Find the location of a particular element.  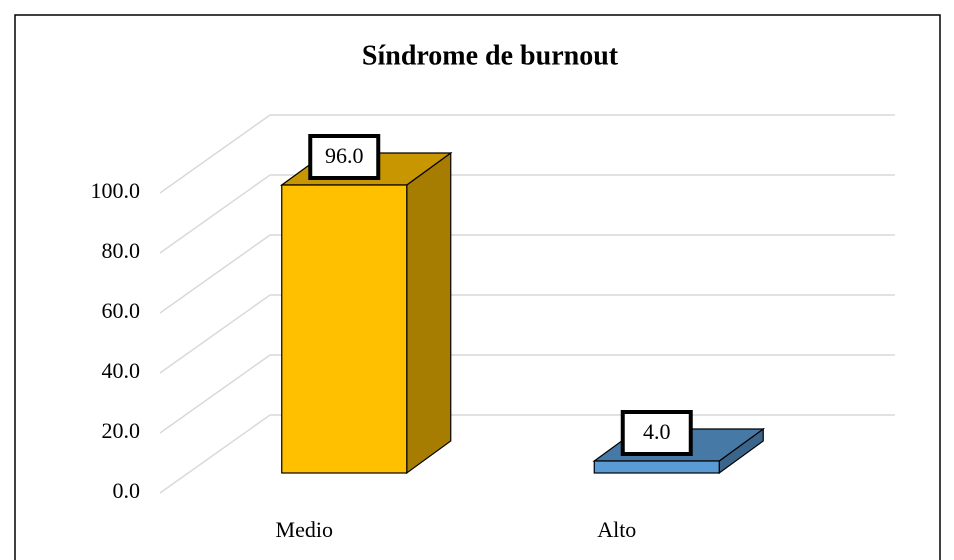

y-tick-label: 100.0 is located at coordinates (116, 190).